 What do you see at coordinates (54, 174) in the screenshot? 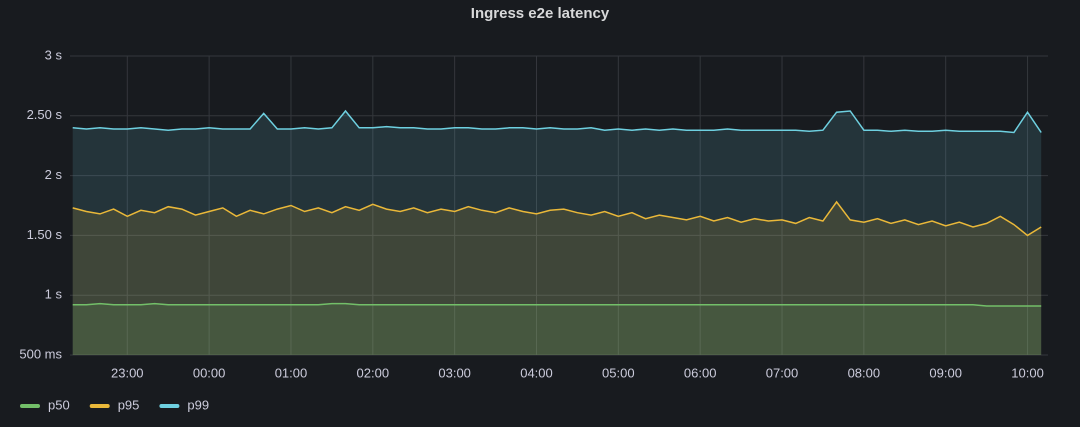
I see `y-tick-label: 2 s` at bounding box center [54, 174].